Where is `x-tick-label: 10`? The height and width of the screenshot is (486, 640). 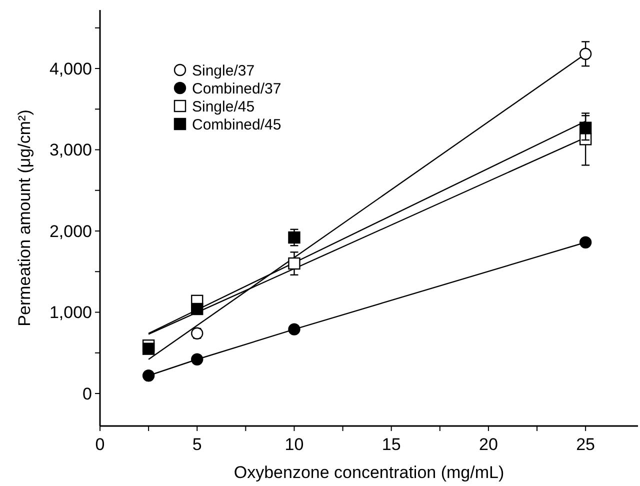
x-tick-label: 10 is located at coordinates (294, 444).